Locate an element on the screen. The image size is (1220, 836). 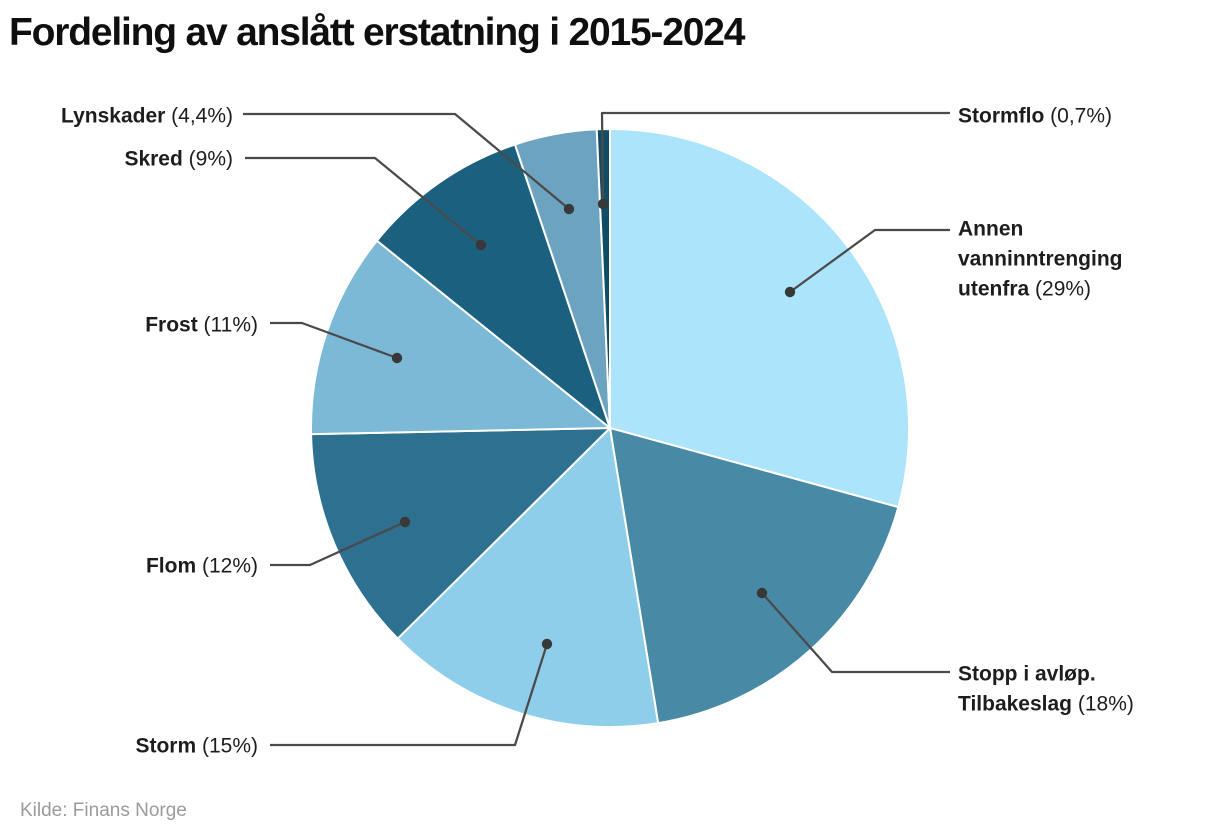
pie-slice-storm is located at coordinates (528, 577).